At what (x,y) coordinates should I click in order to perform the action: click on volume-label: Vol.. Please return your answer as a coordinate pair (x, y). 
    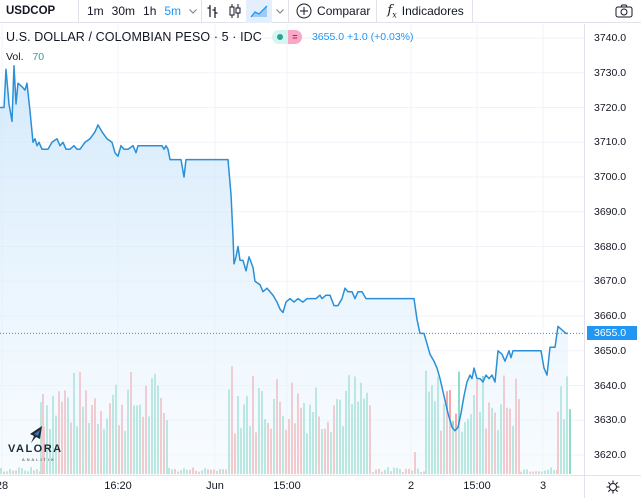
    Looking at the image, I should click on (15, 57).